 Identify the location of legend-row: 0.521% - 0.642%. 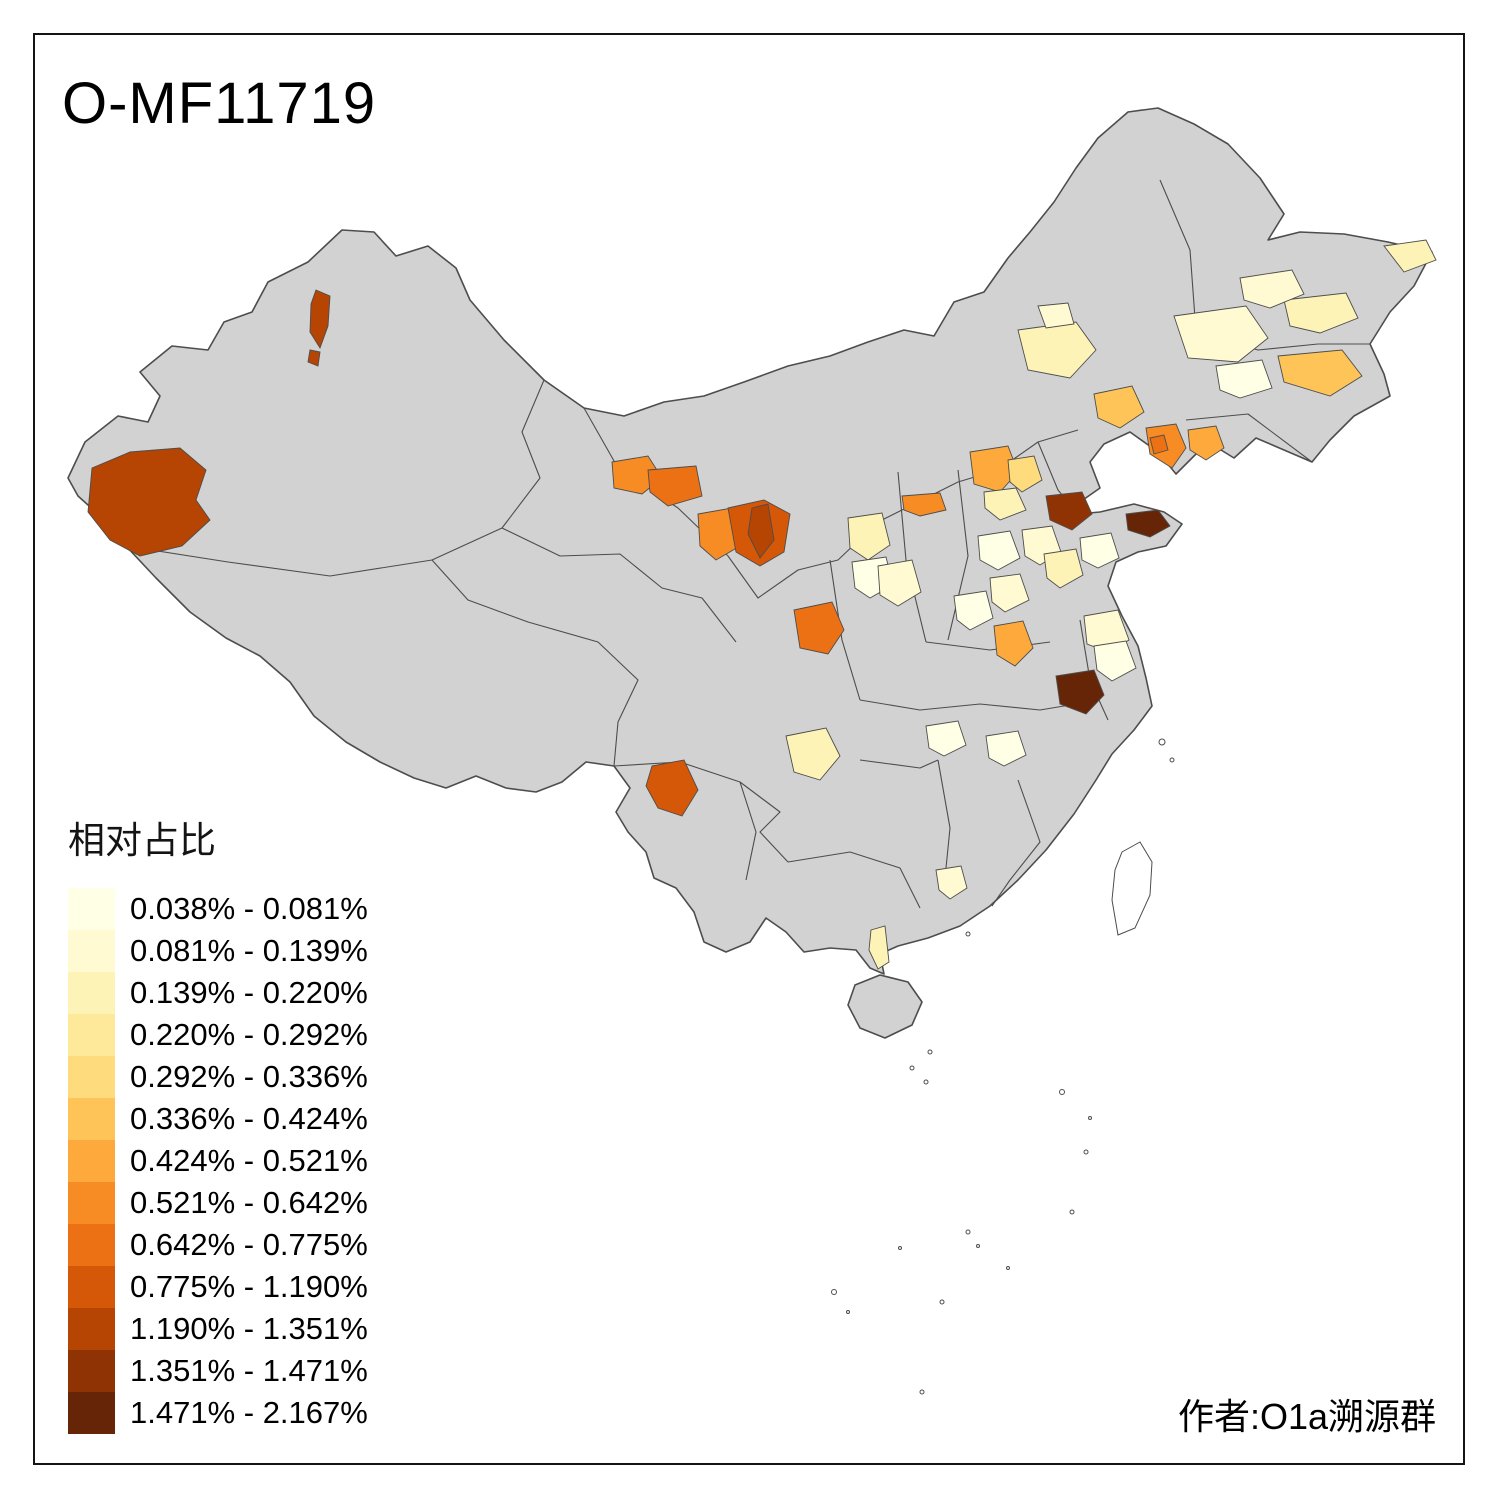
(218, 1203).